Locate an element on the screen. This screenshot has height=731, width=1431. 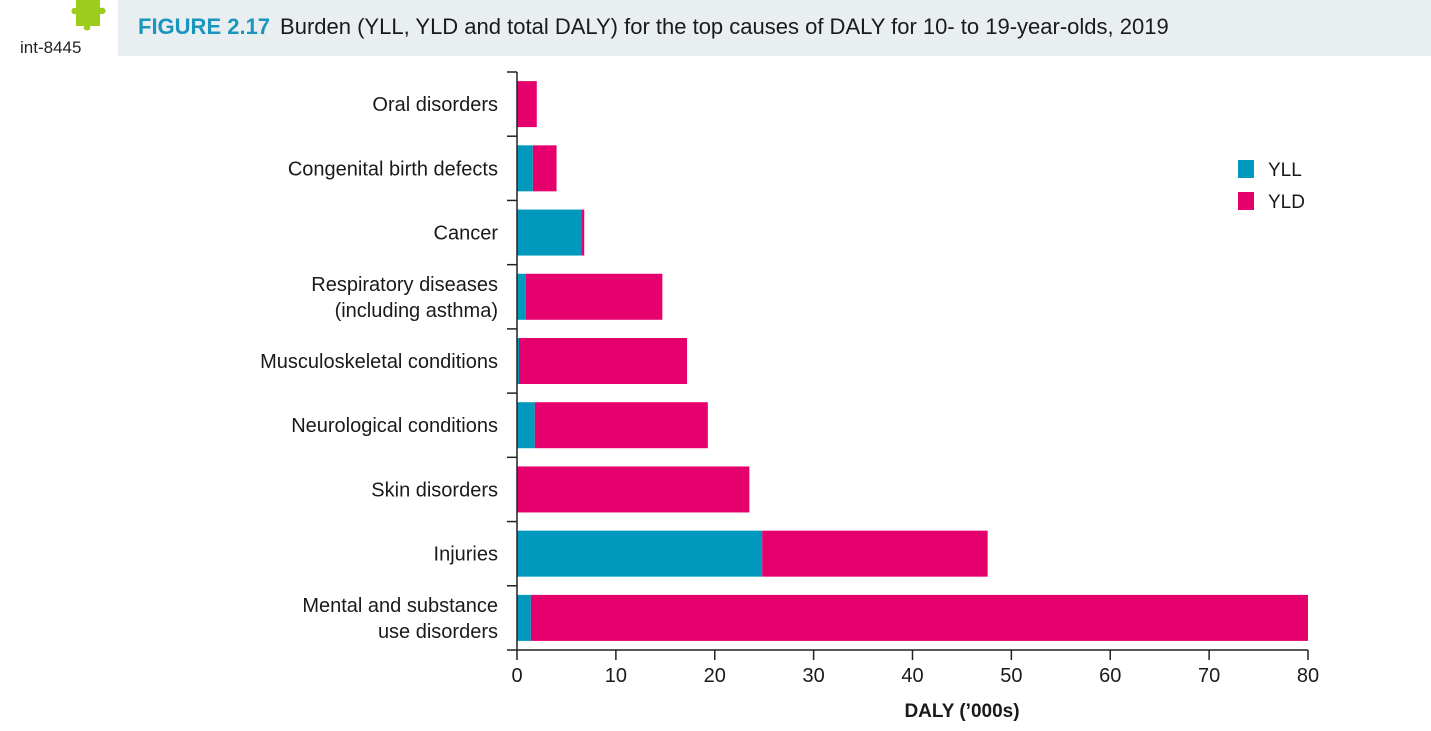
category-label: Cancer is located at coordinates (466, 234).